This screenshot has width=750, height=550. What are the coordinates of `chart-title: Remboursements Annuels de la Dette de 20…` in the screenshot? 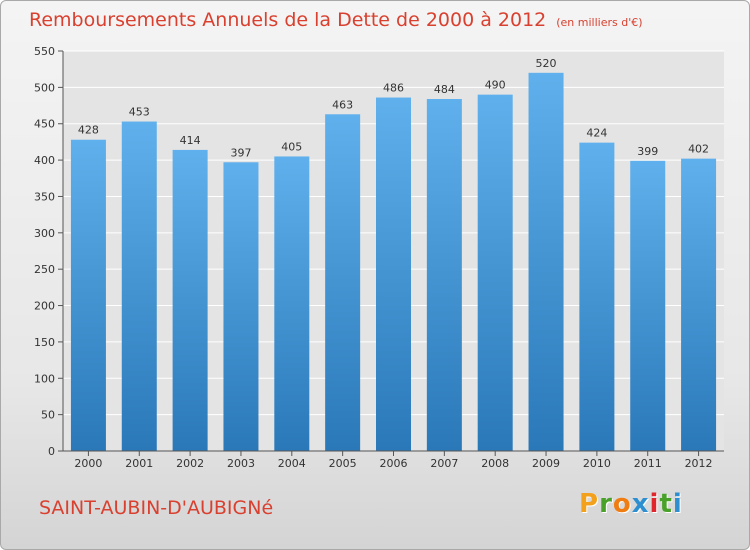 It's located at (336, 20).